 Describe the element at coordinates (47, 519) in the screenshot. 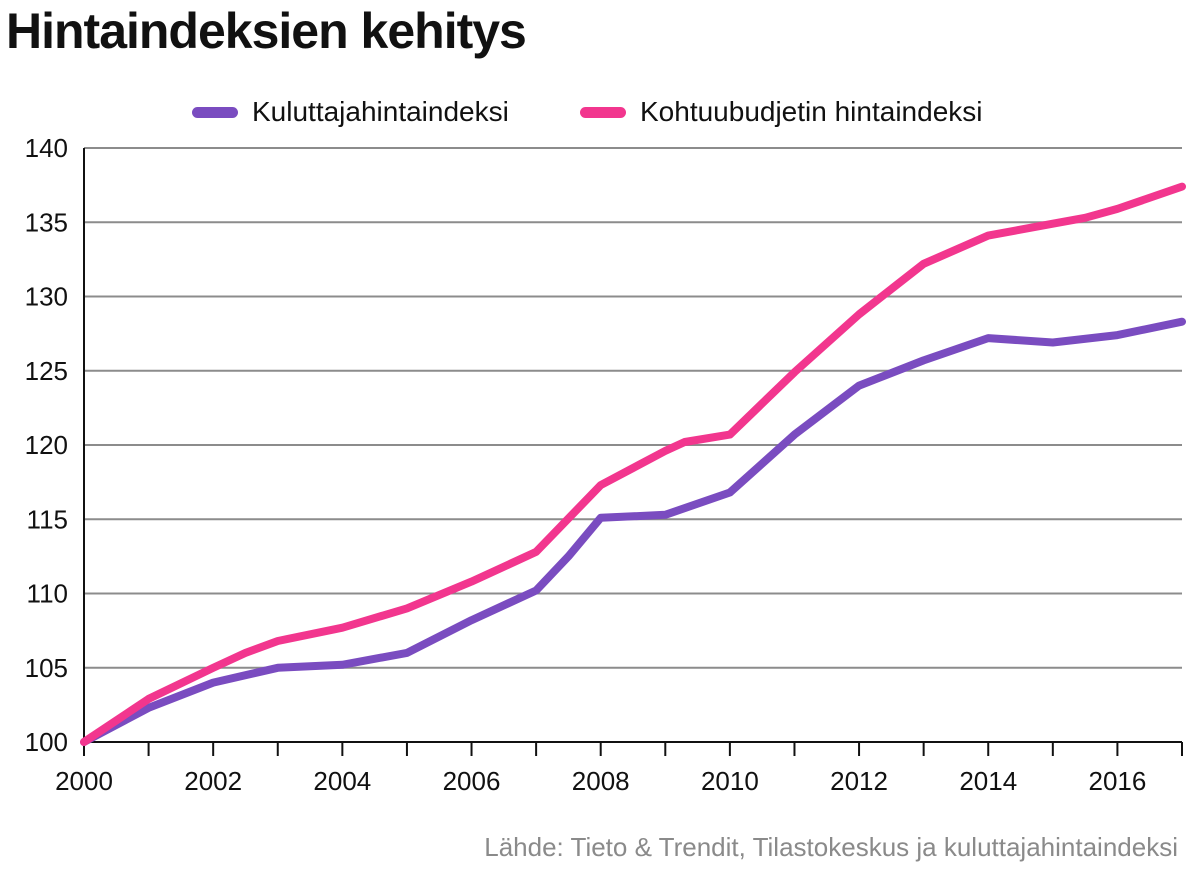

I see `y-tick-label-115: 115` at that location.